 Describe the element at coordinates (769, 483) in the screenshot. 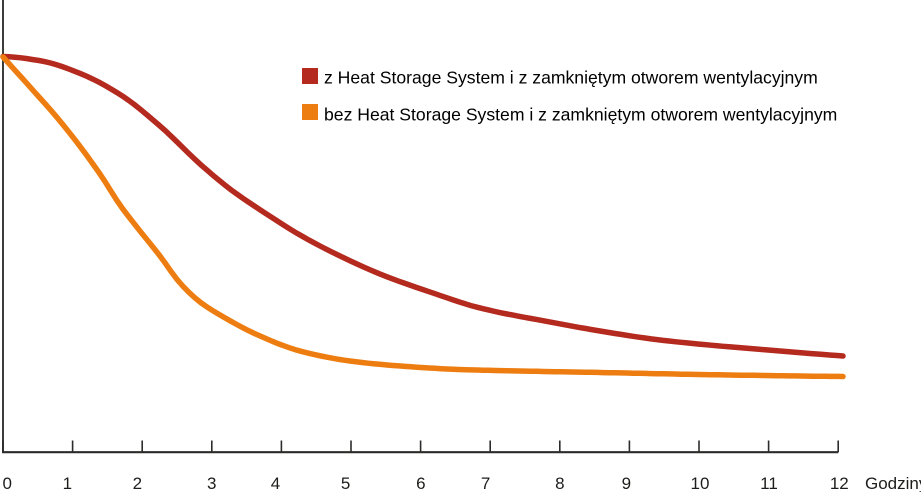

I see `svg-text: 11` at that location.